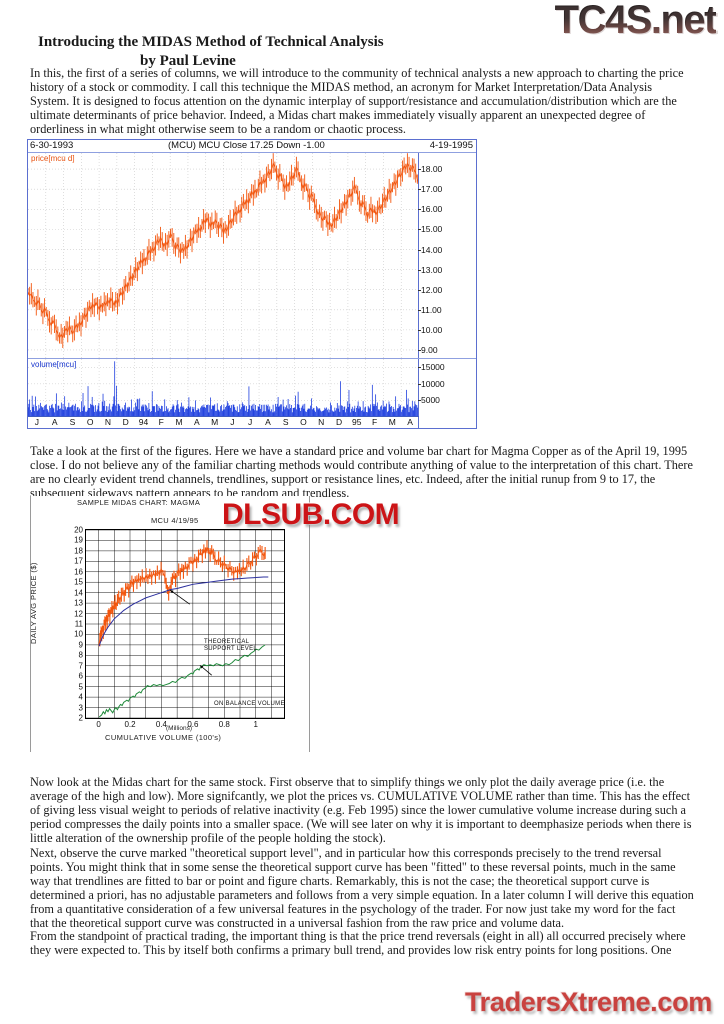  What do you see at coordinates (80, 676) in the screenshot?
I see `midas-y-tick: 6` at bounding box center [80, 676].